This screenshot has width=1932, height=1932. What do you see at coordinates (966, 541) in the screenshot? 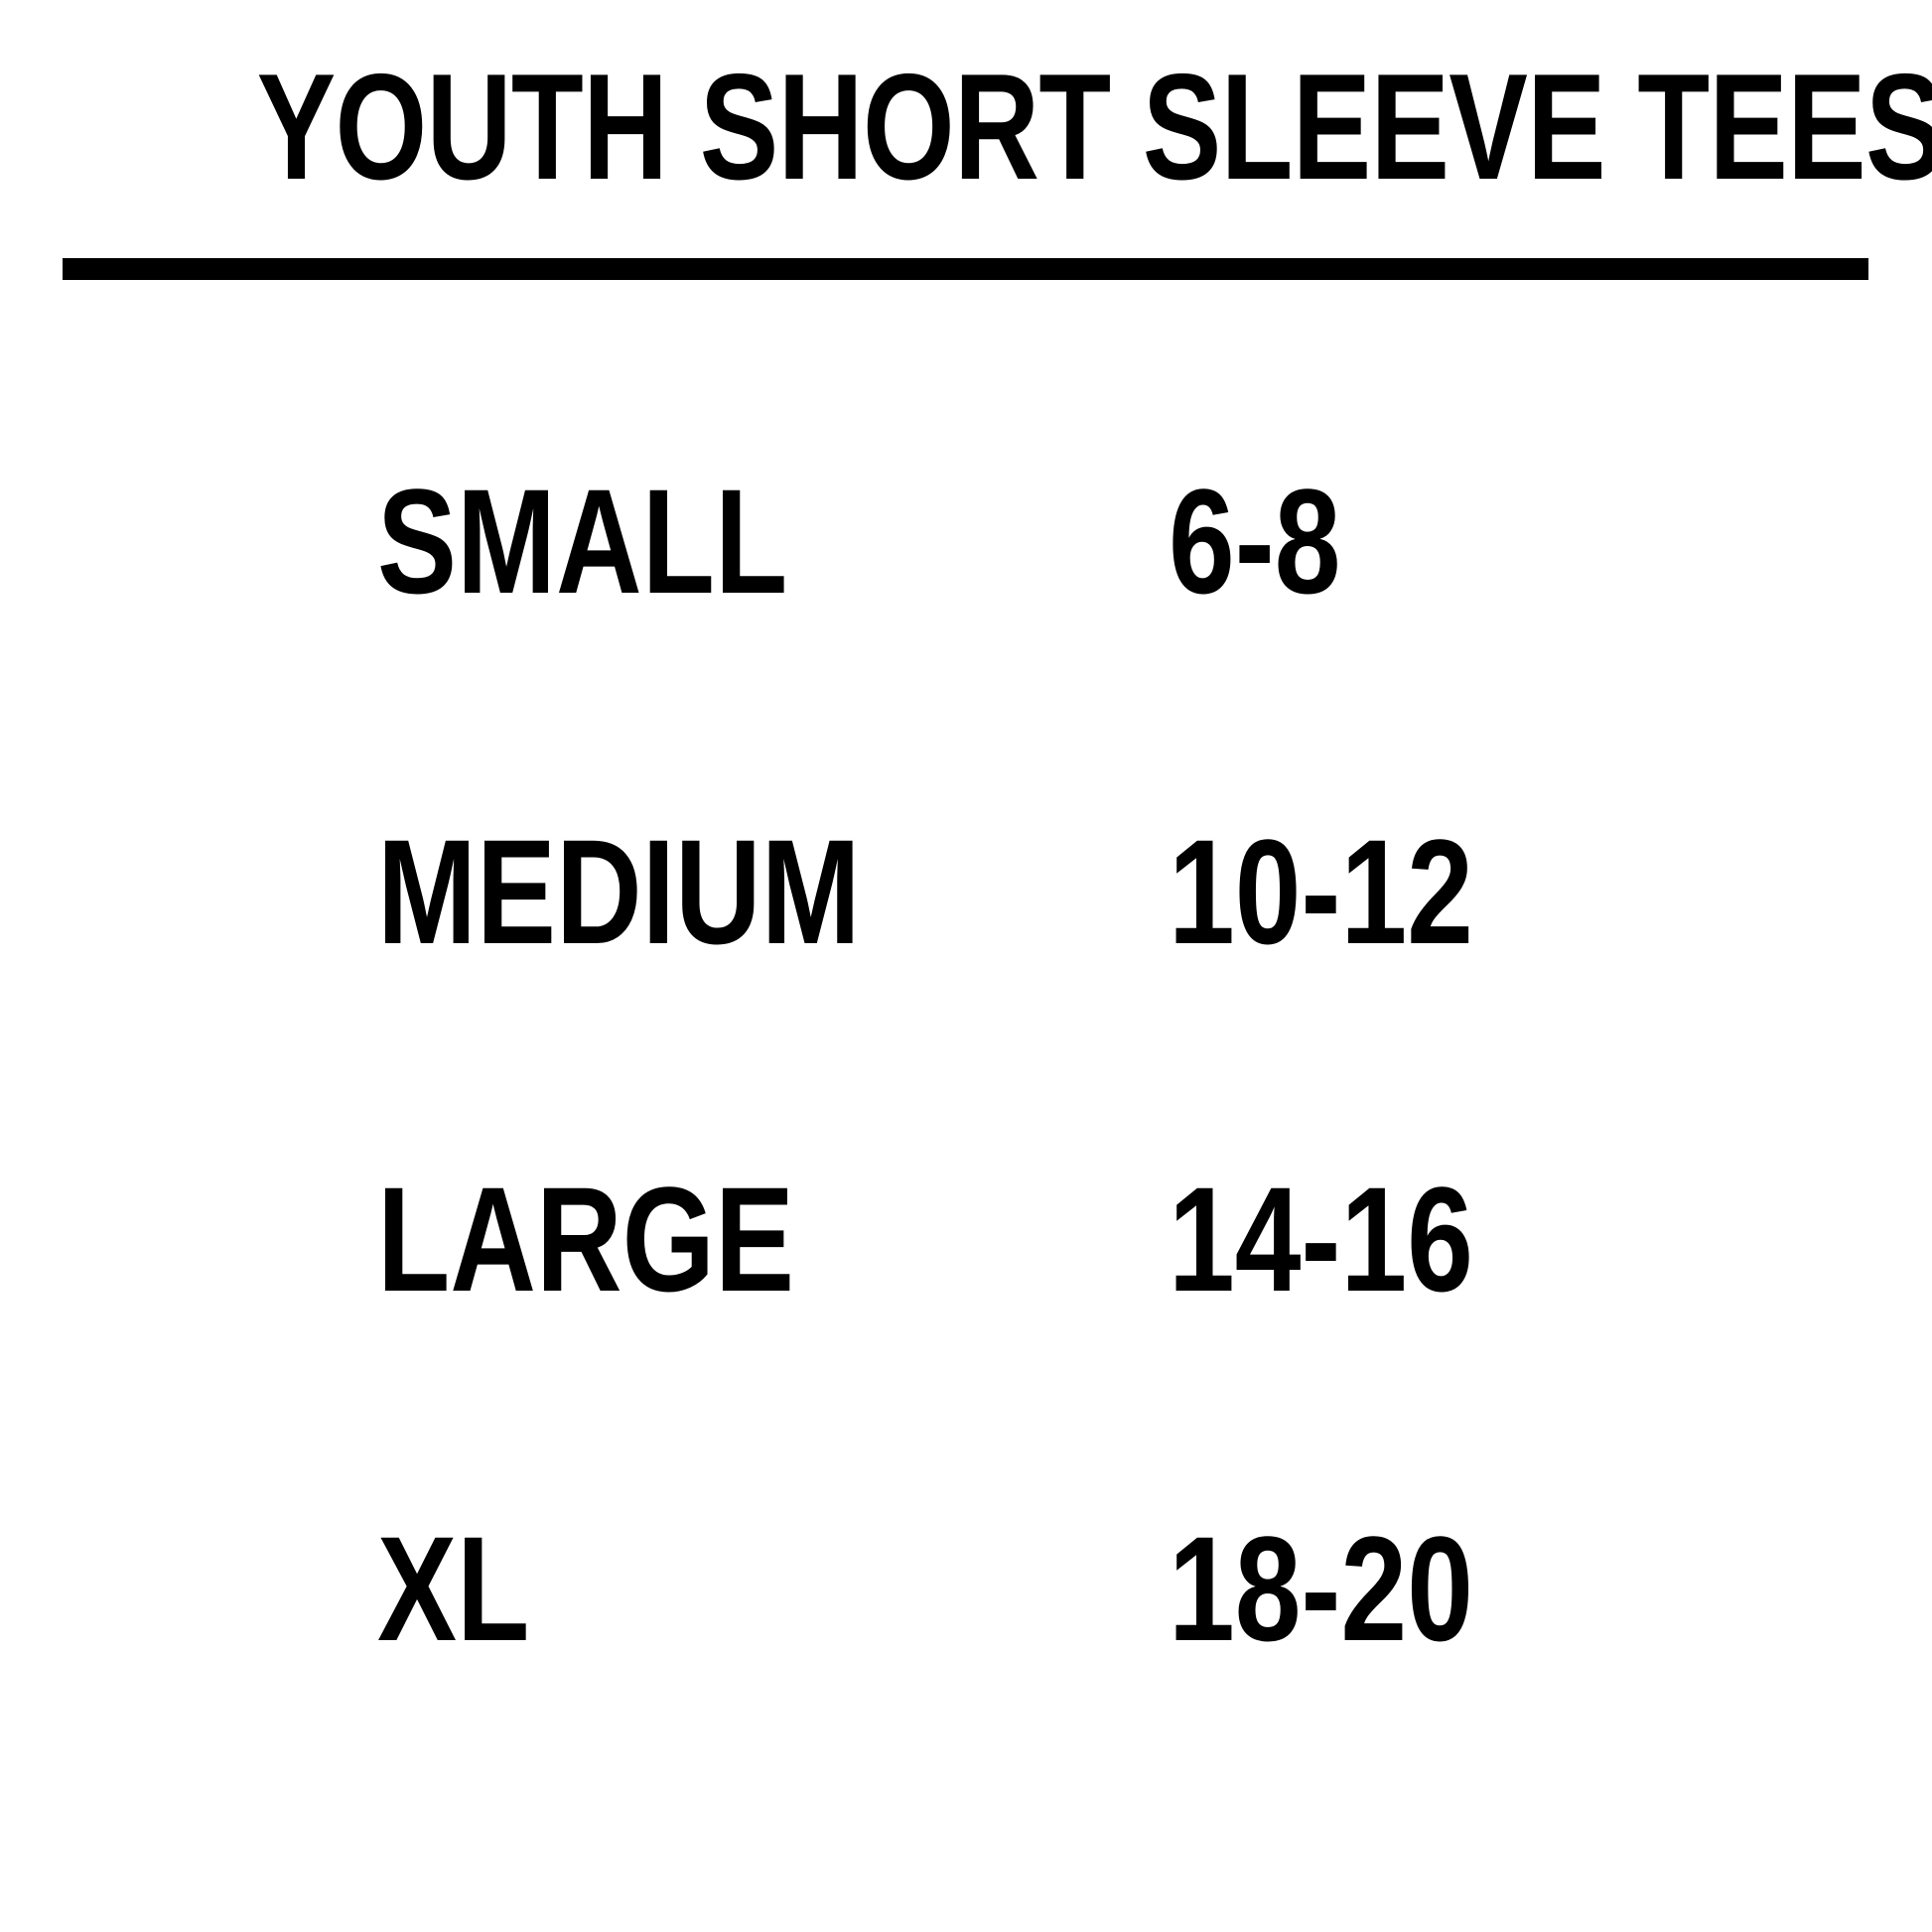
I see `table-row: SMALL 6-8` at bounding box center [966, 541].